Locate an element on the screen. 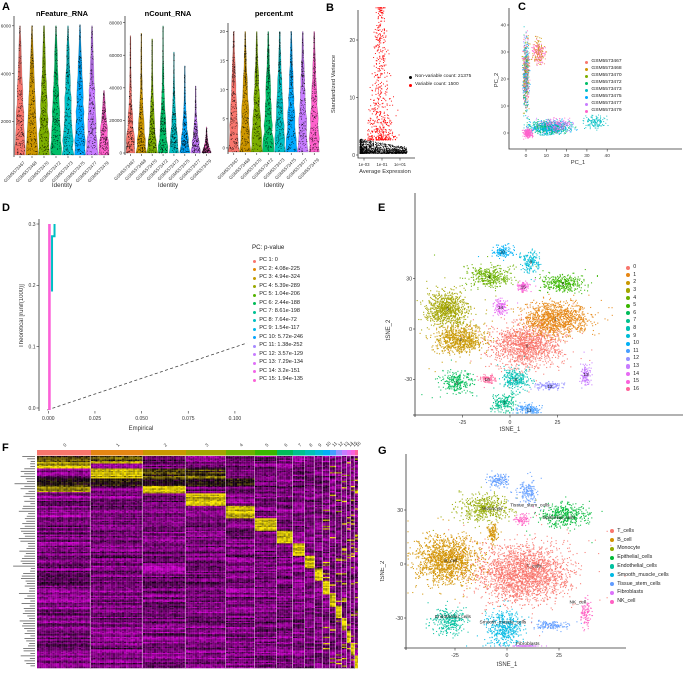  legend-label: PC 8: 7.64e-72 is located at coordinates (278, 319).